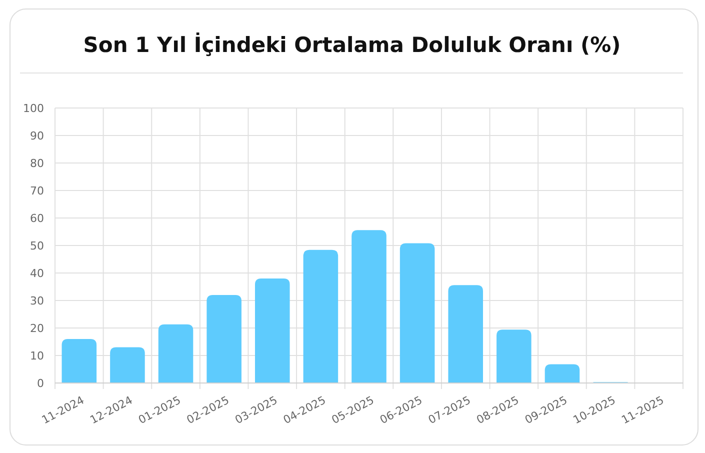  What do you see at coordinates (37, 273) in the screenshot?
I see `y-tick-label: 40` at bounding box center [37, 273].